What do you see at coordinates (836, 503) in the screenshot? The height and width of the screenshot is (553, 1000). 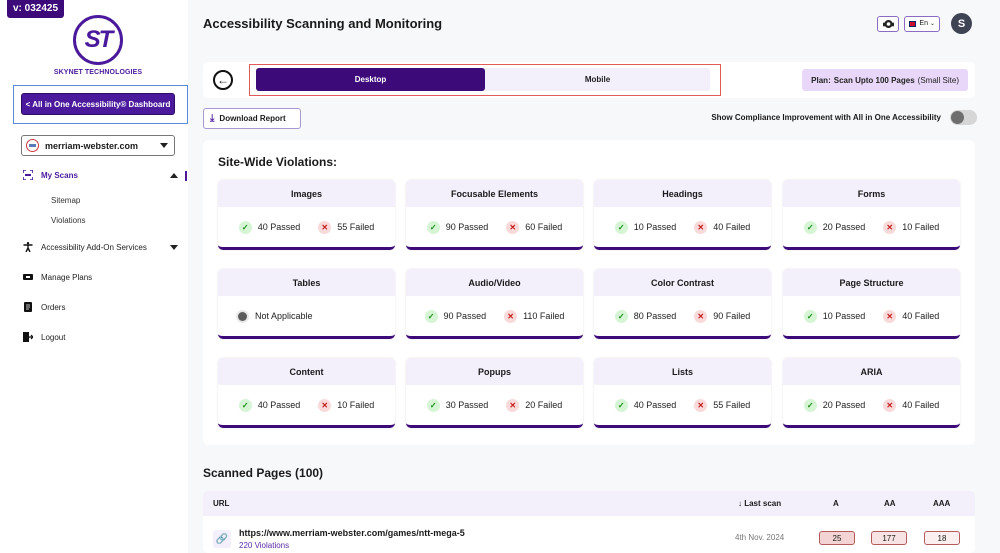 I see `column-a: A` at bounding box center [836, 503].